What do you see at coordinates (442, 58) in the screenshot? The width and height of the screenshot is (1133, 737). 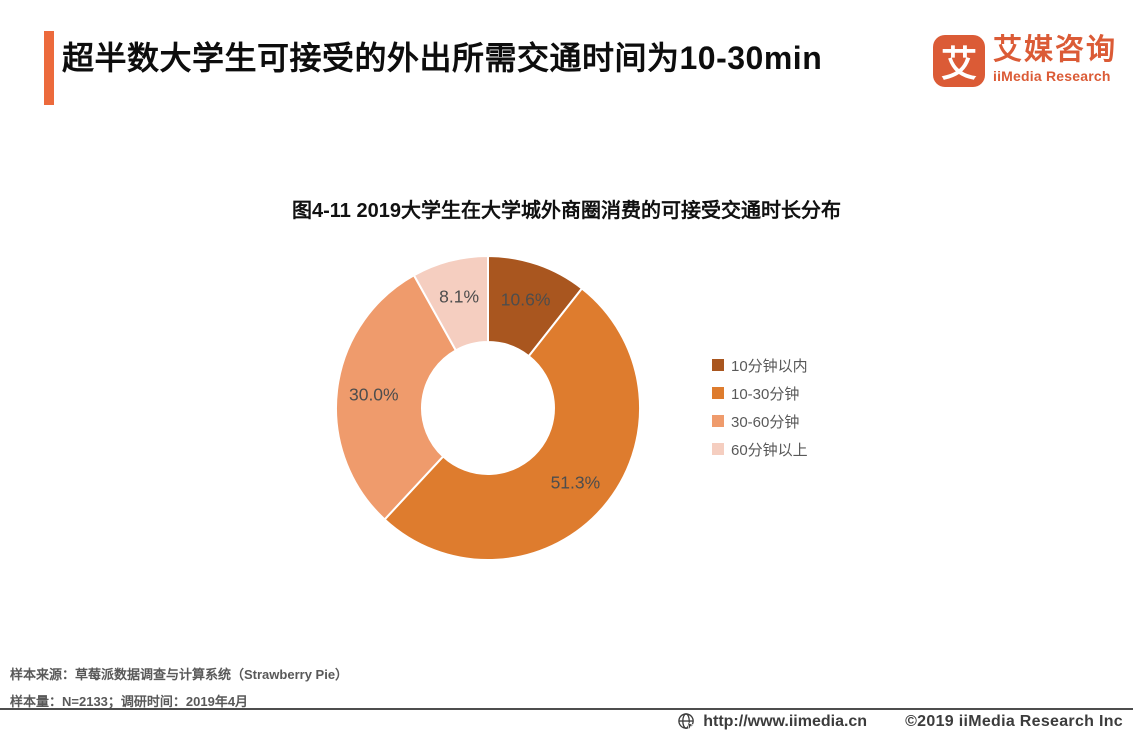 I see `page-title: 超半数大学生可接受的外出所需交通时间为10-30min` at bounding box center [442, 58].